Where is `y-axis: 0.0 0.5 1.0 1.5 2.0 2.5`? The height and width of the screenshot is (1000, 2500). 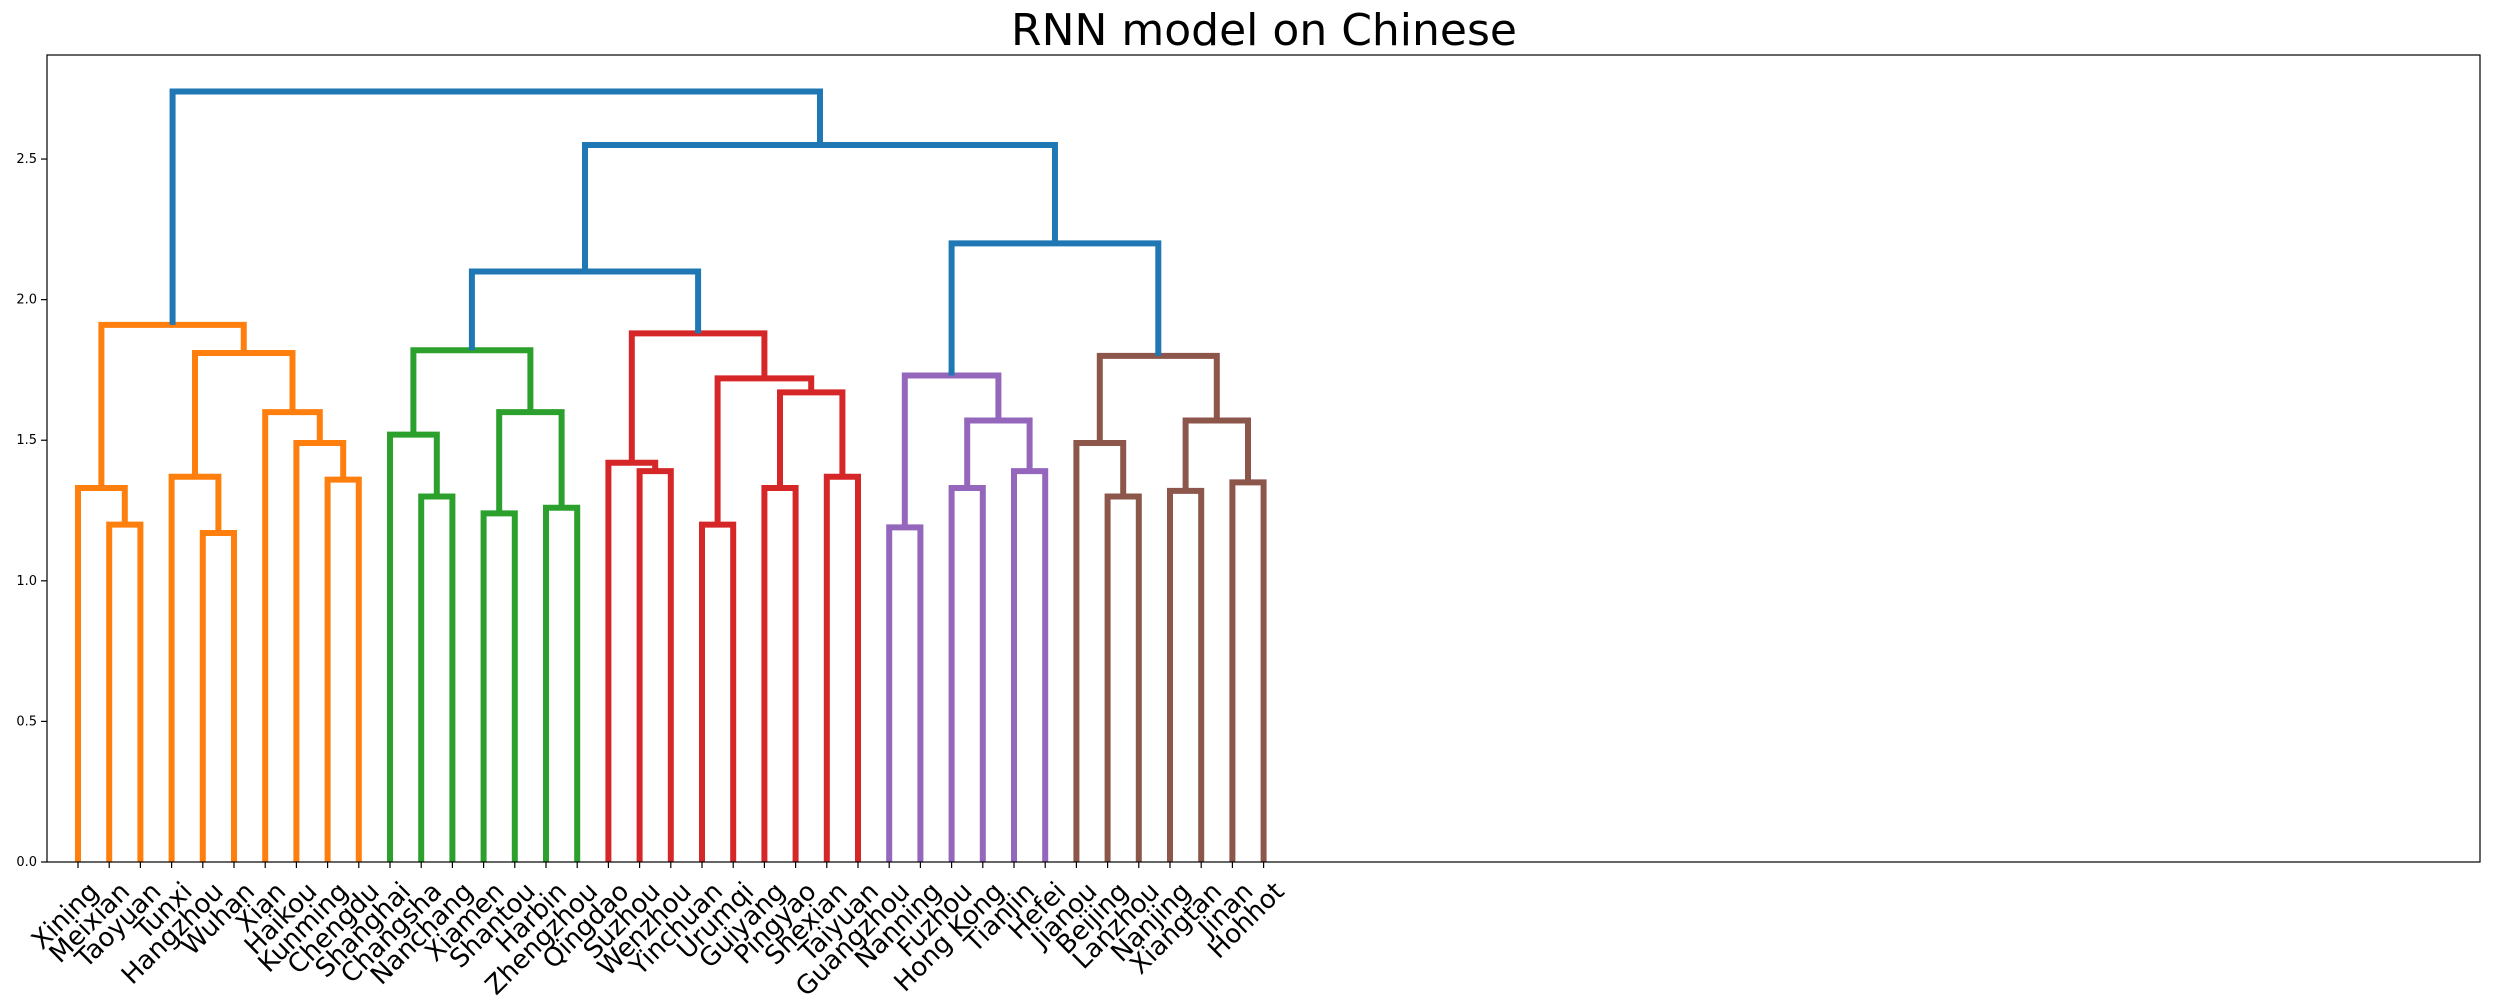
y-axis: 0.0 0.5 1.0 1.5 2.0 2.5 is located at coordinates (31, 511).